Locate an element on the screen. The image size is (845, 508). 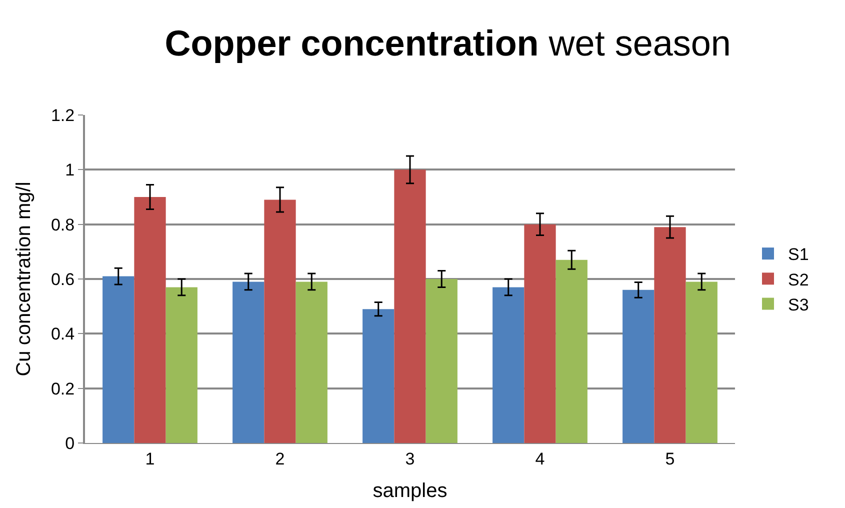
x-tick-label: 1 is located at coordinates (150, 458).